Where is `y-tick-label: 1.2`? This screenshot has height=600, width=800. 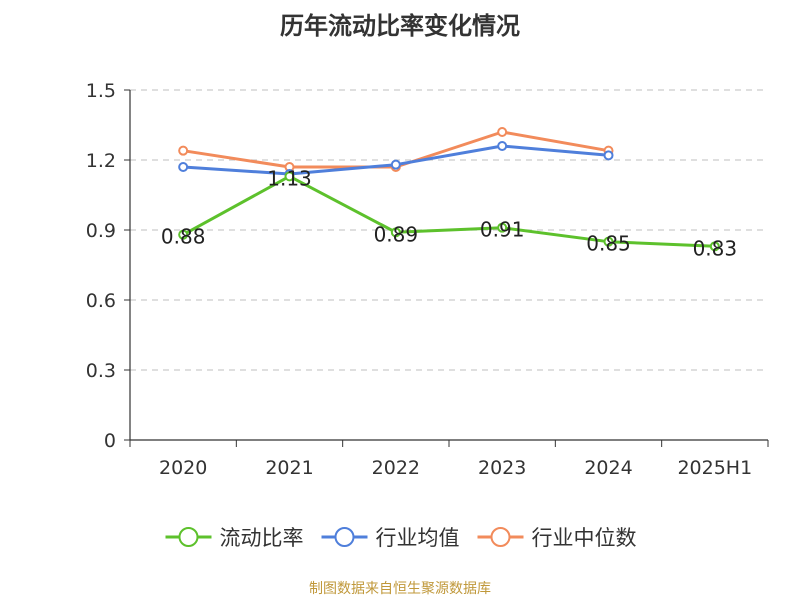
y-tick-label: 1.2 is located at coordinates (101, 161).